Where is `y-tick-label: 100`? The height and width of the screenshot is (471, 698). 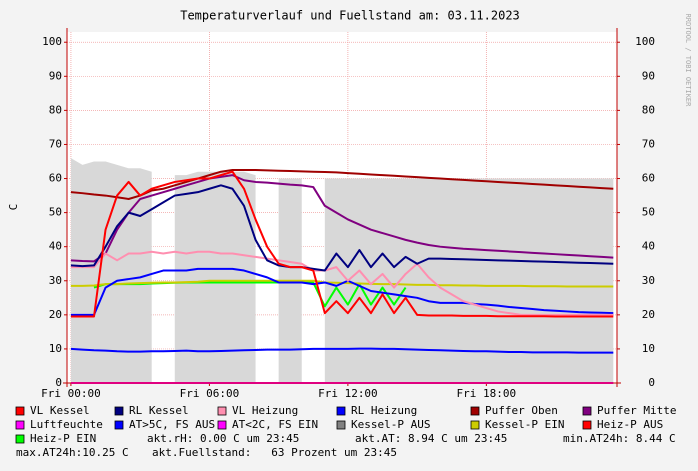 y-tick-label: 100 is located at coordinates (52, 41).